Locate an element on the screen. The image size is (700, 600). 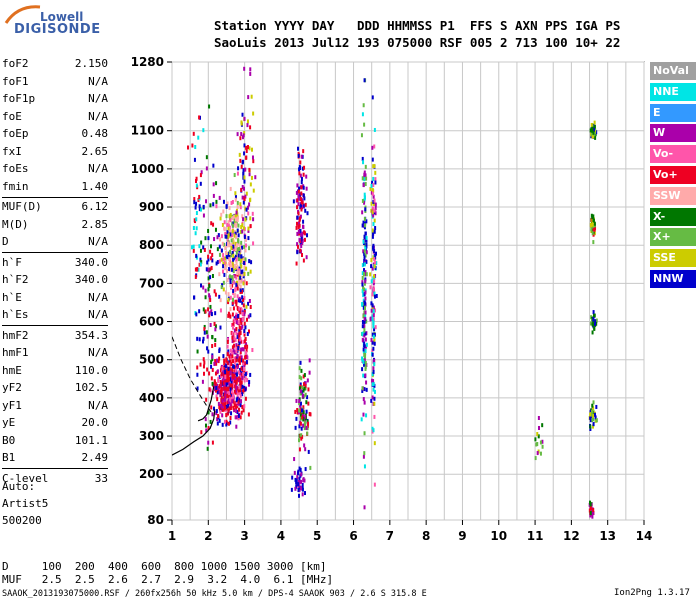
dashed-curve is located at coordinates (192, 375).